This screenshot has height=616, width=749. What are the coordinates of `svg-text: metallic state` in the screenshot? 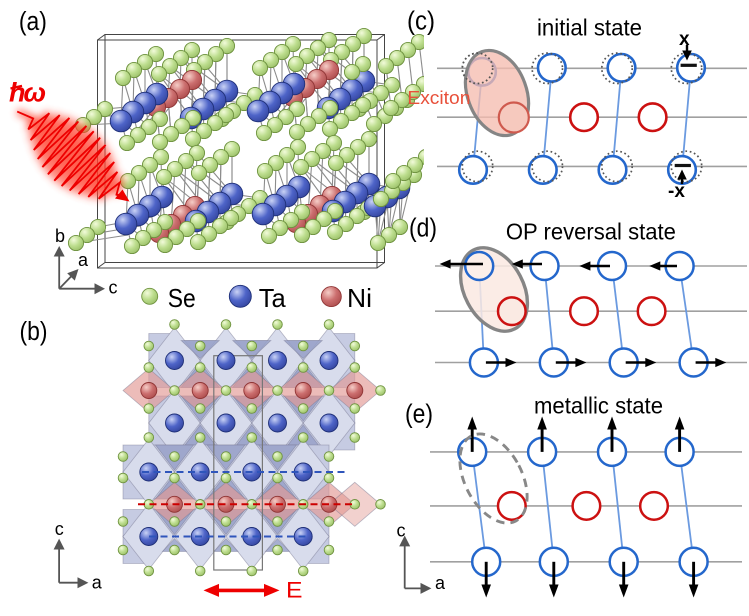 It's located at (598, 406).